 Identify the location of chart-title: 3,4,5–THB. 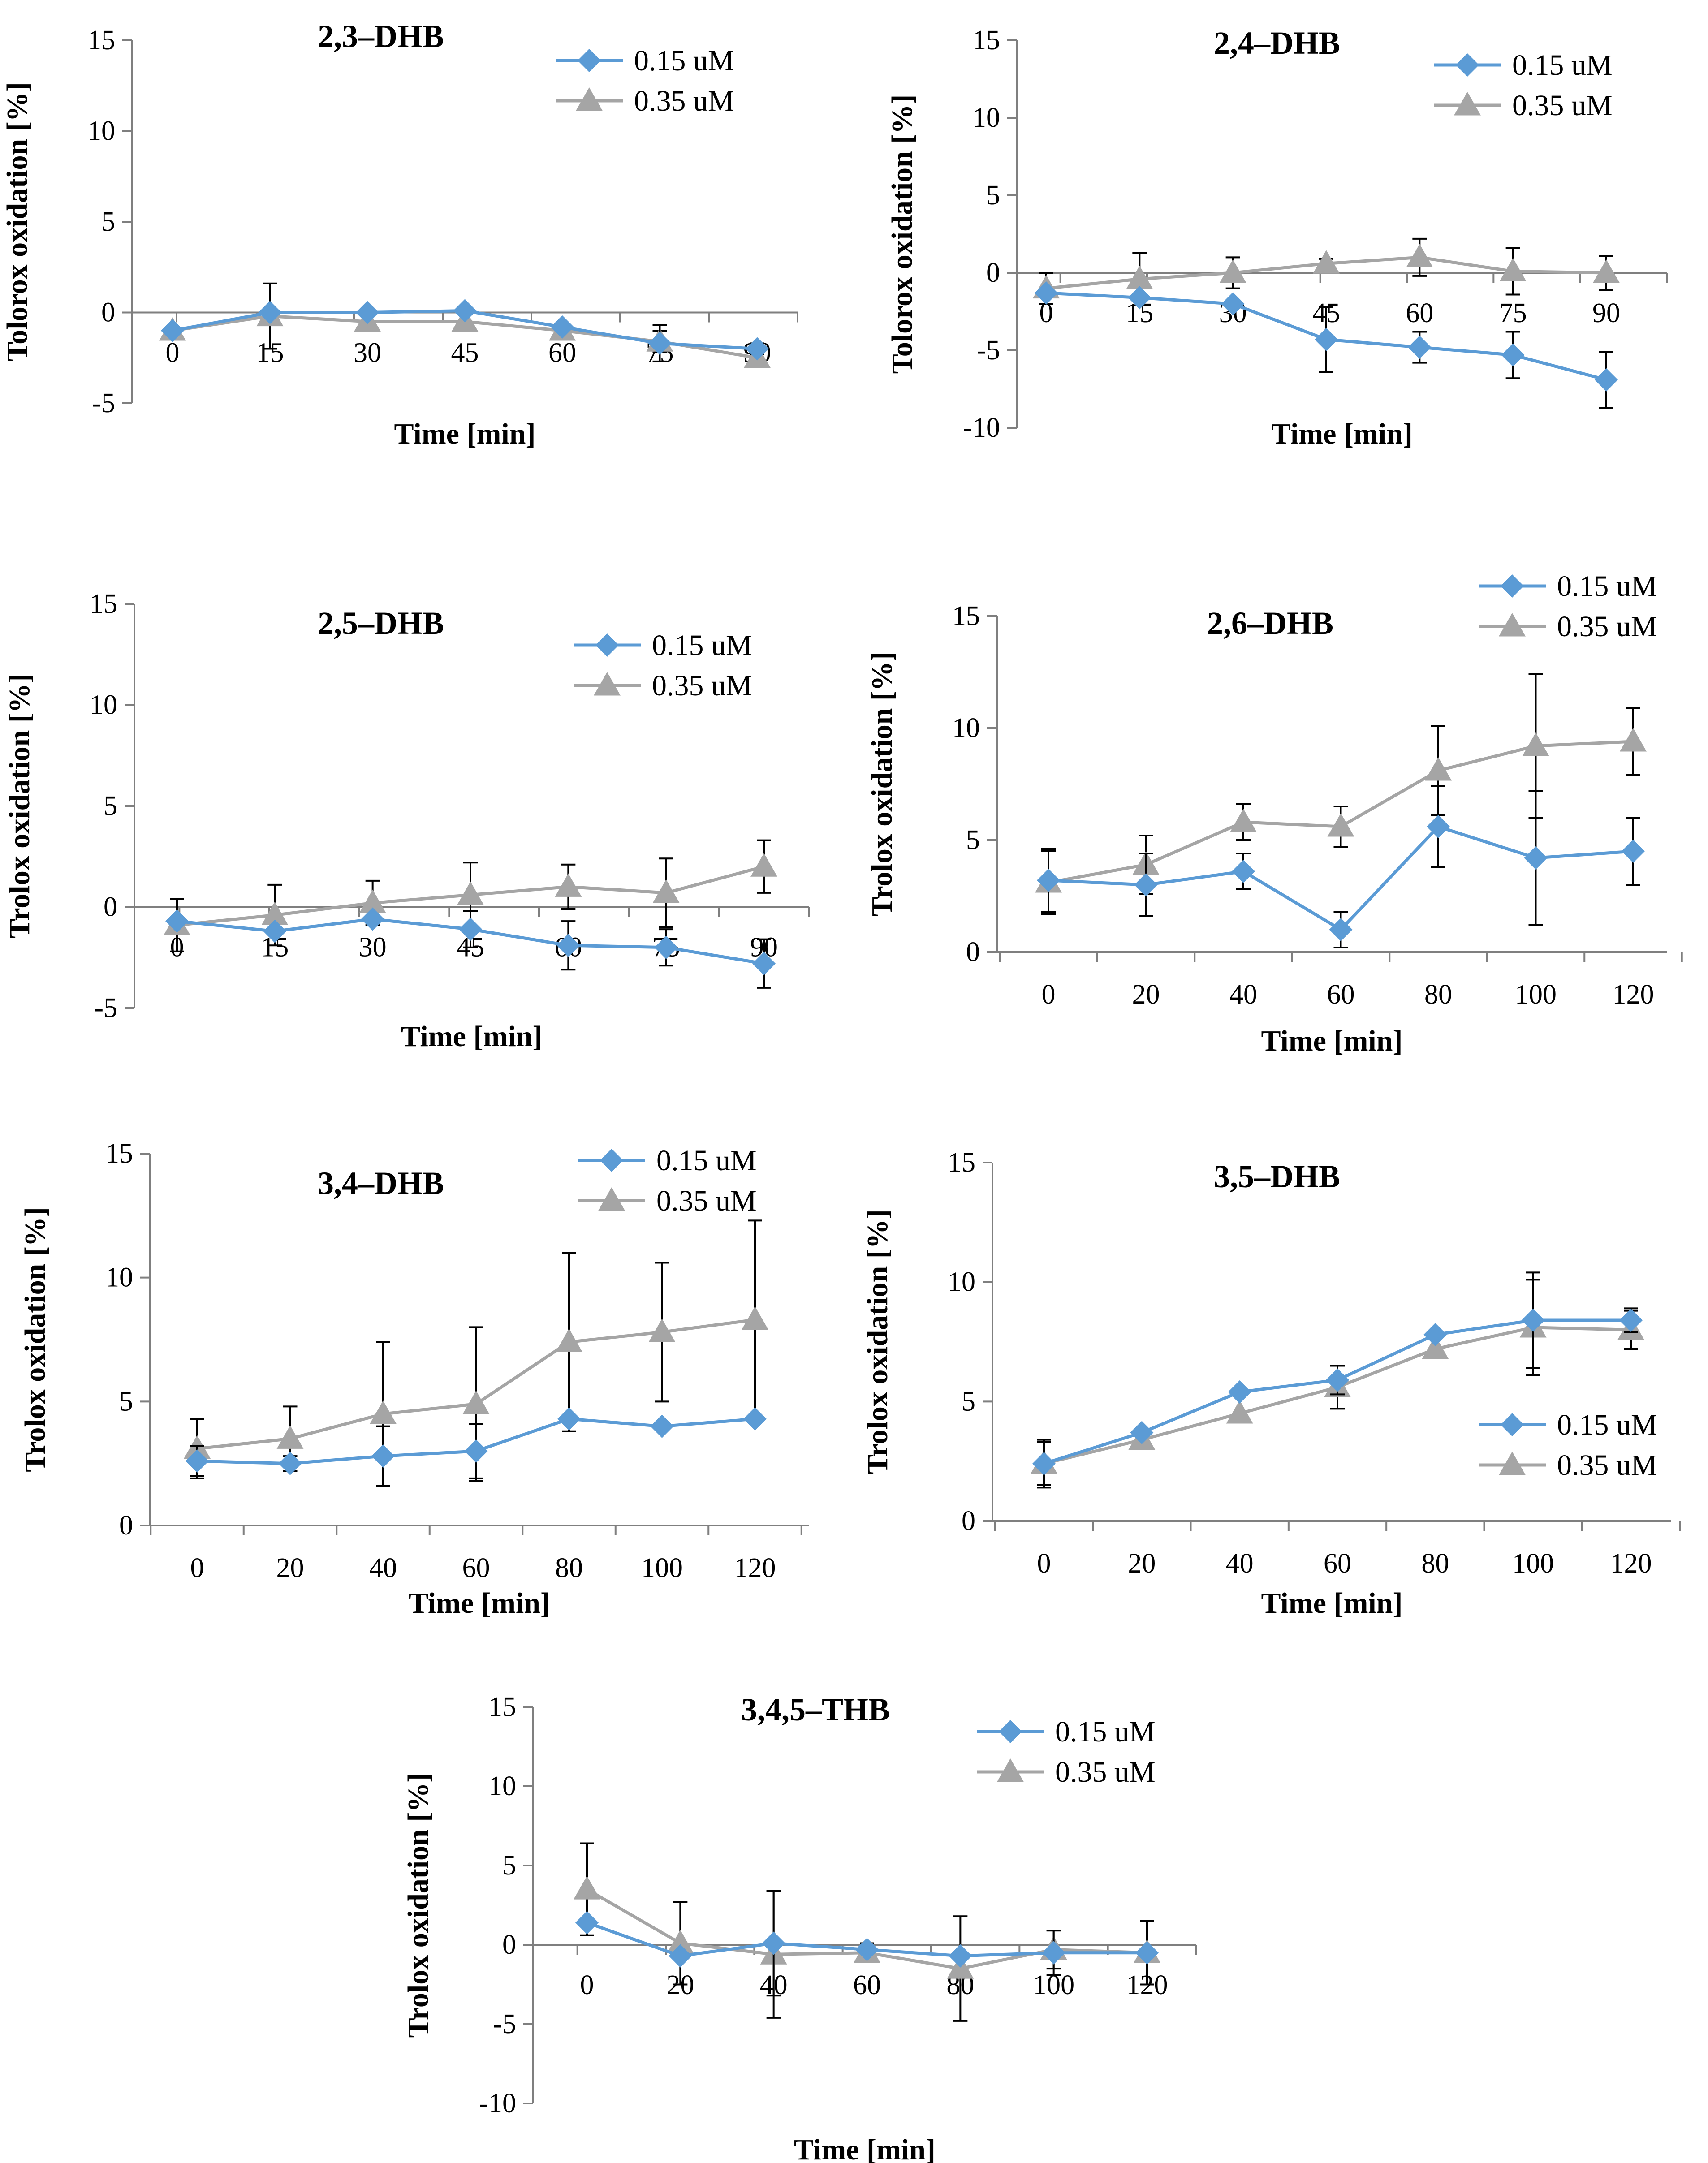
(815, 1710).